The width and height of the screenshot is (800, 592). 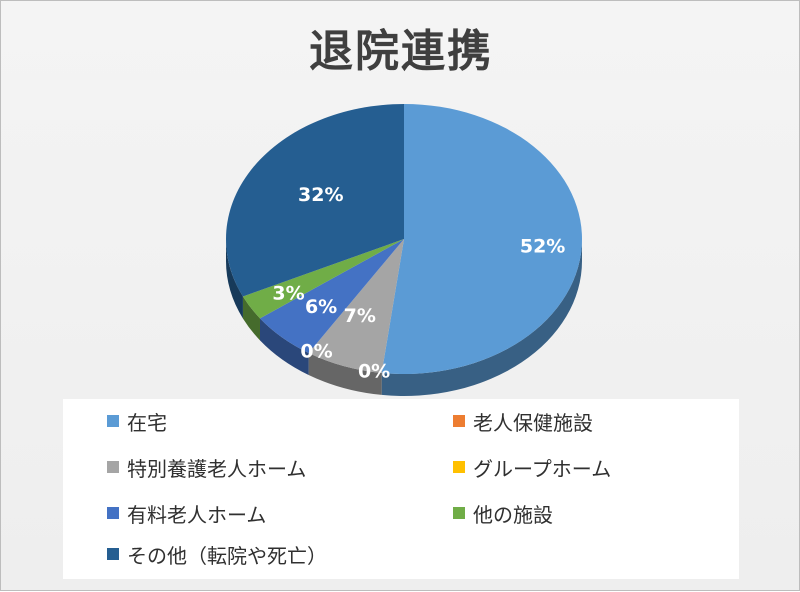 I want to click on data-label-6: 32%, so click(x=320, y=195).